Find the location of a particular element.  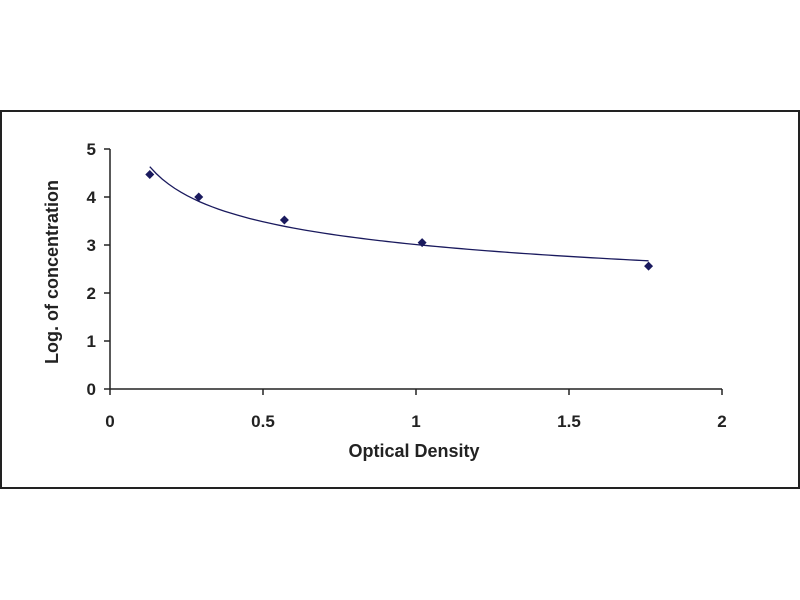

x-tick-label: 0 is located at coordinates (109, 421).